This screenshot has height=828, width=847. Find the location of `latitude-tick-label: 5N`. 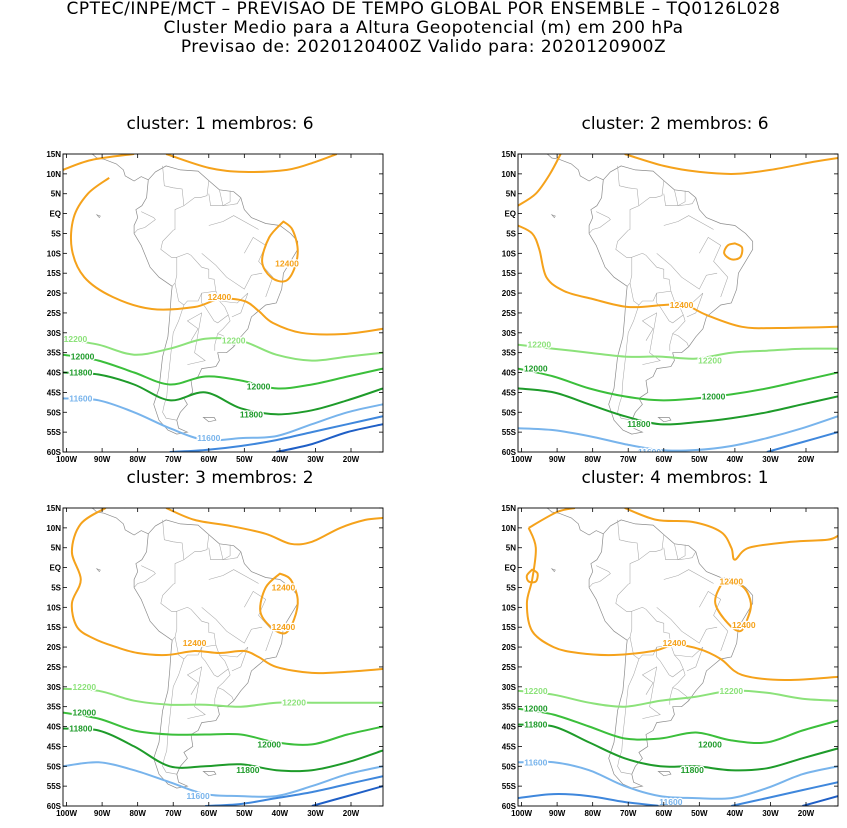

latitude-tick-label: 5N is located at coordinates (511, 548).